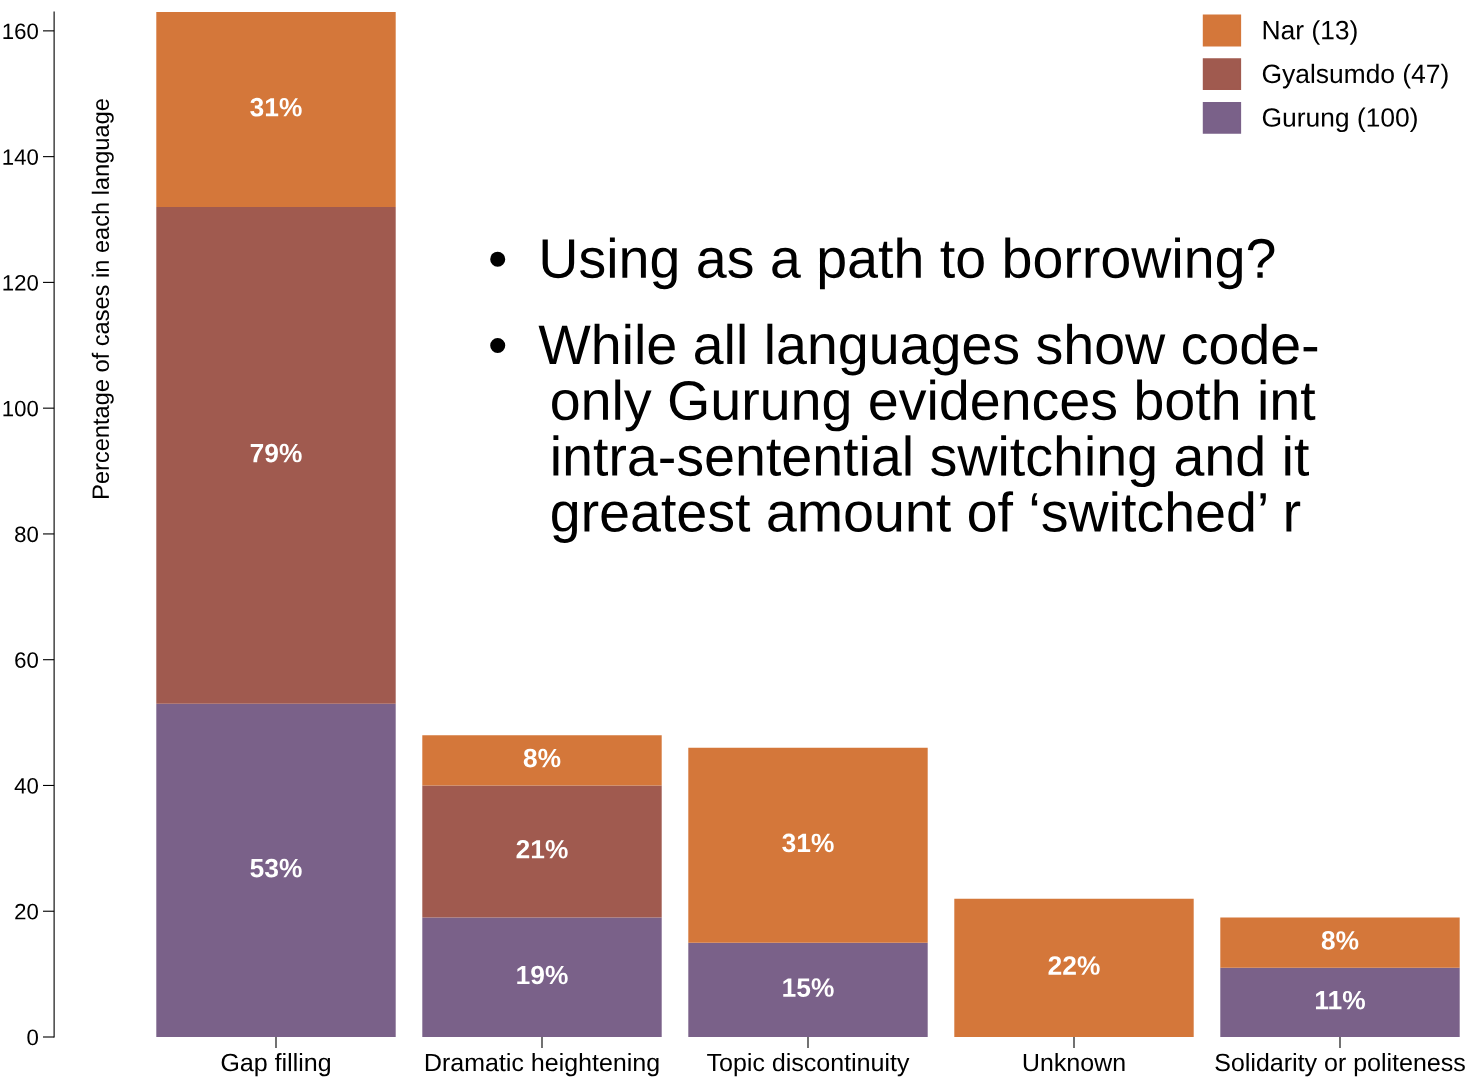 The image size is (1478, 1079). Describe the element at coordinates (882, 263) in the screenshot. I see `annotation: • Using as a path to borrowing?` at that location.